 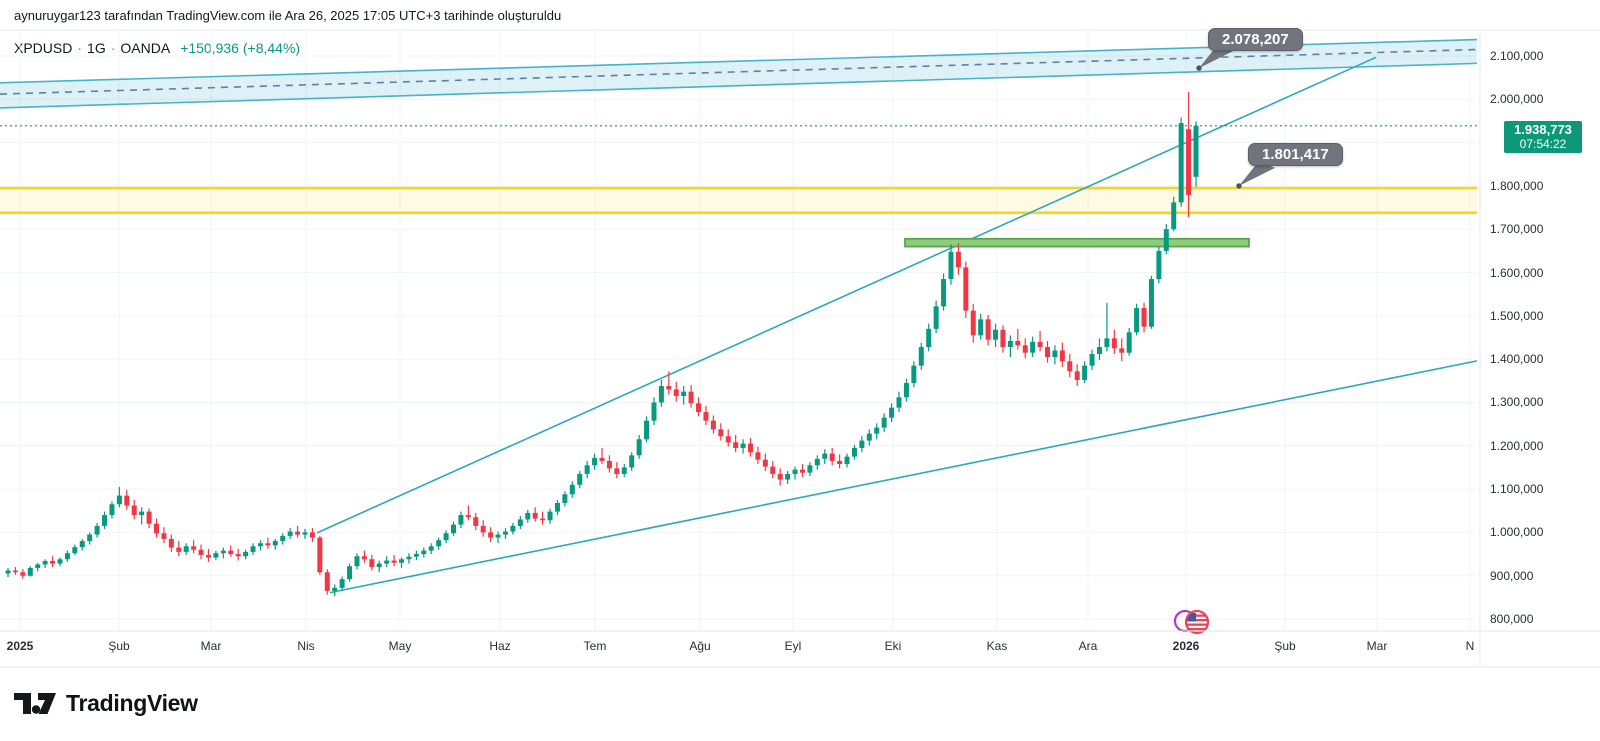 I want to click on price-axis-label: 2.000,000, so click(x=1517, y=99).